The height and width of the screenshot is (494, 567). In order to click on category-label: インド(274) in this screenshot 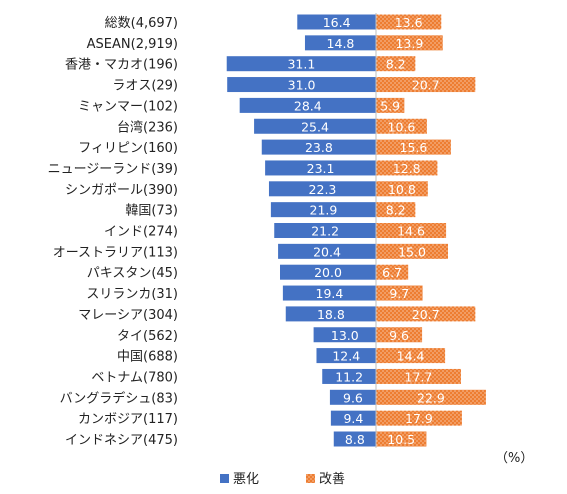, I will do `click(141, 232)`.